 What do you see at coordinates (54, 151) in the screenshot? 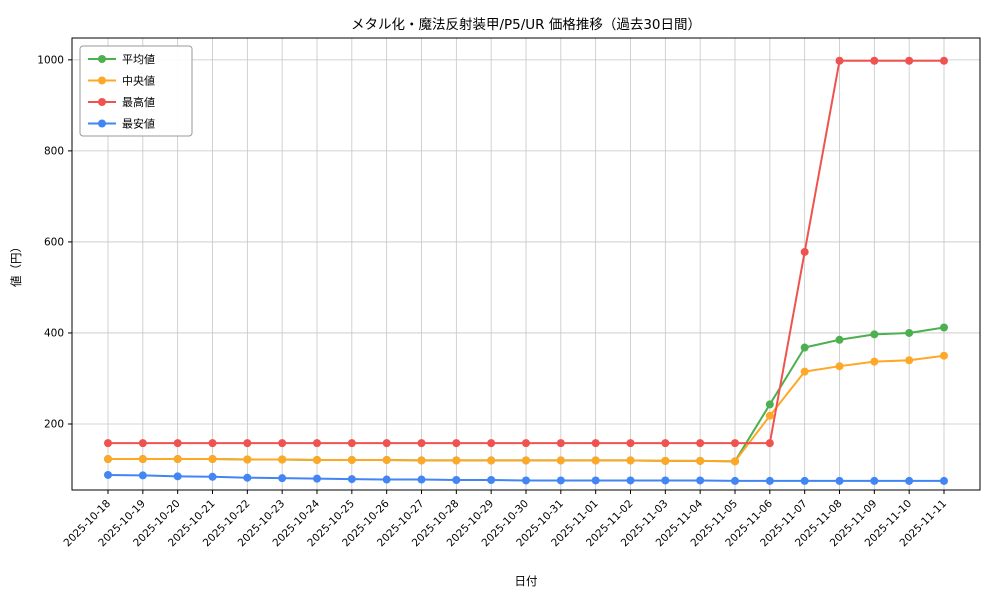
I see `y-tick-label: 800` at bounding box center [54, 151].